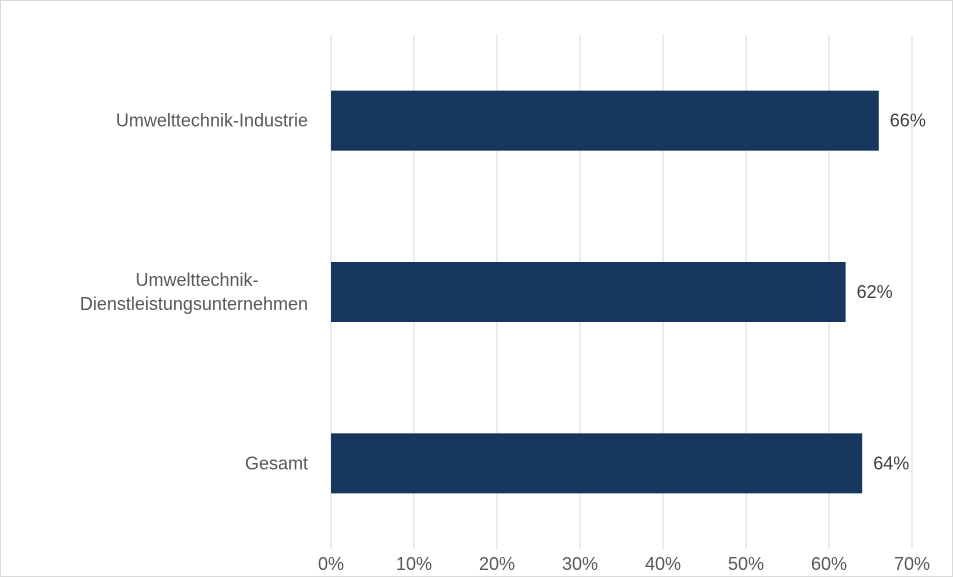  Describe the element at coordinates (875, 292) in the screenshot. I see `data-label: 62%` at that location.